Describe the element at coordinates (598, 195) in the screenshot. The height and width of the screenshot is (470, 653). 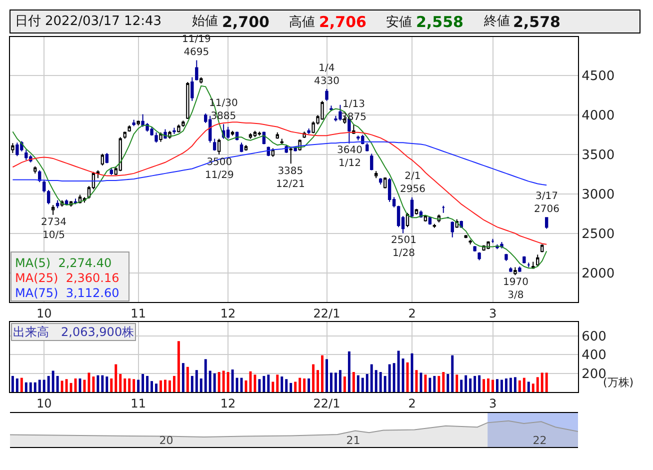
I see `y-tick-label: 3000` at that location.